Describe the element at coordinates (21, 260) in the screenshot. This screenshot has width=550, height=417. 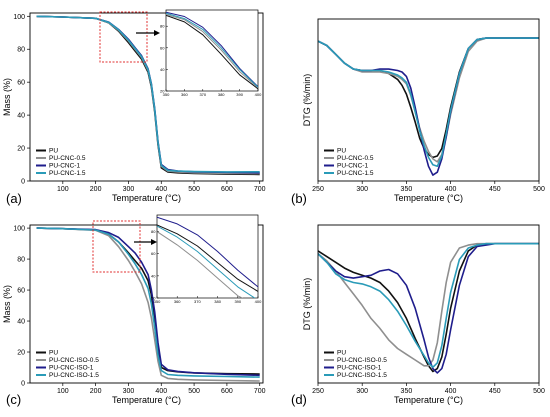
I see `y-tick-label: 80` at that location.